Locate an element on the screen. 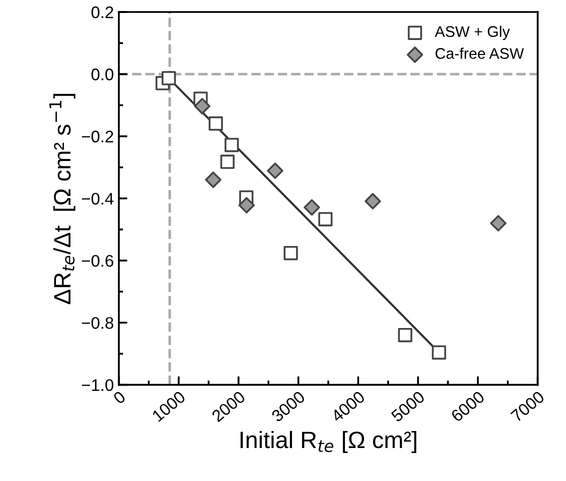 The width and height of the screenshot is (566, 481). y-axis-title: ΔR$_{te}$/Δt [Ω cm² s$^{−1}$] is located at coordinates (62, 199).